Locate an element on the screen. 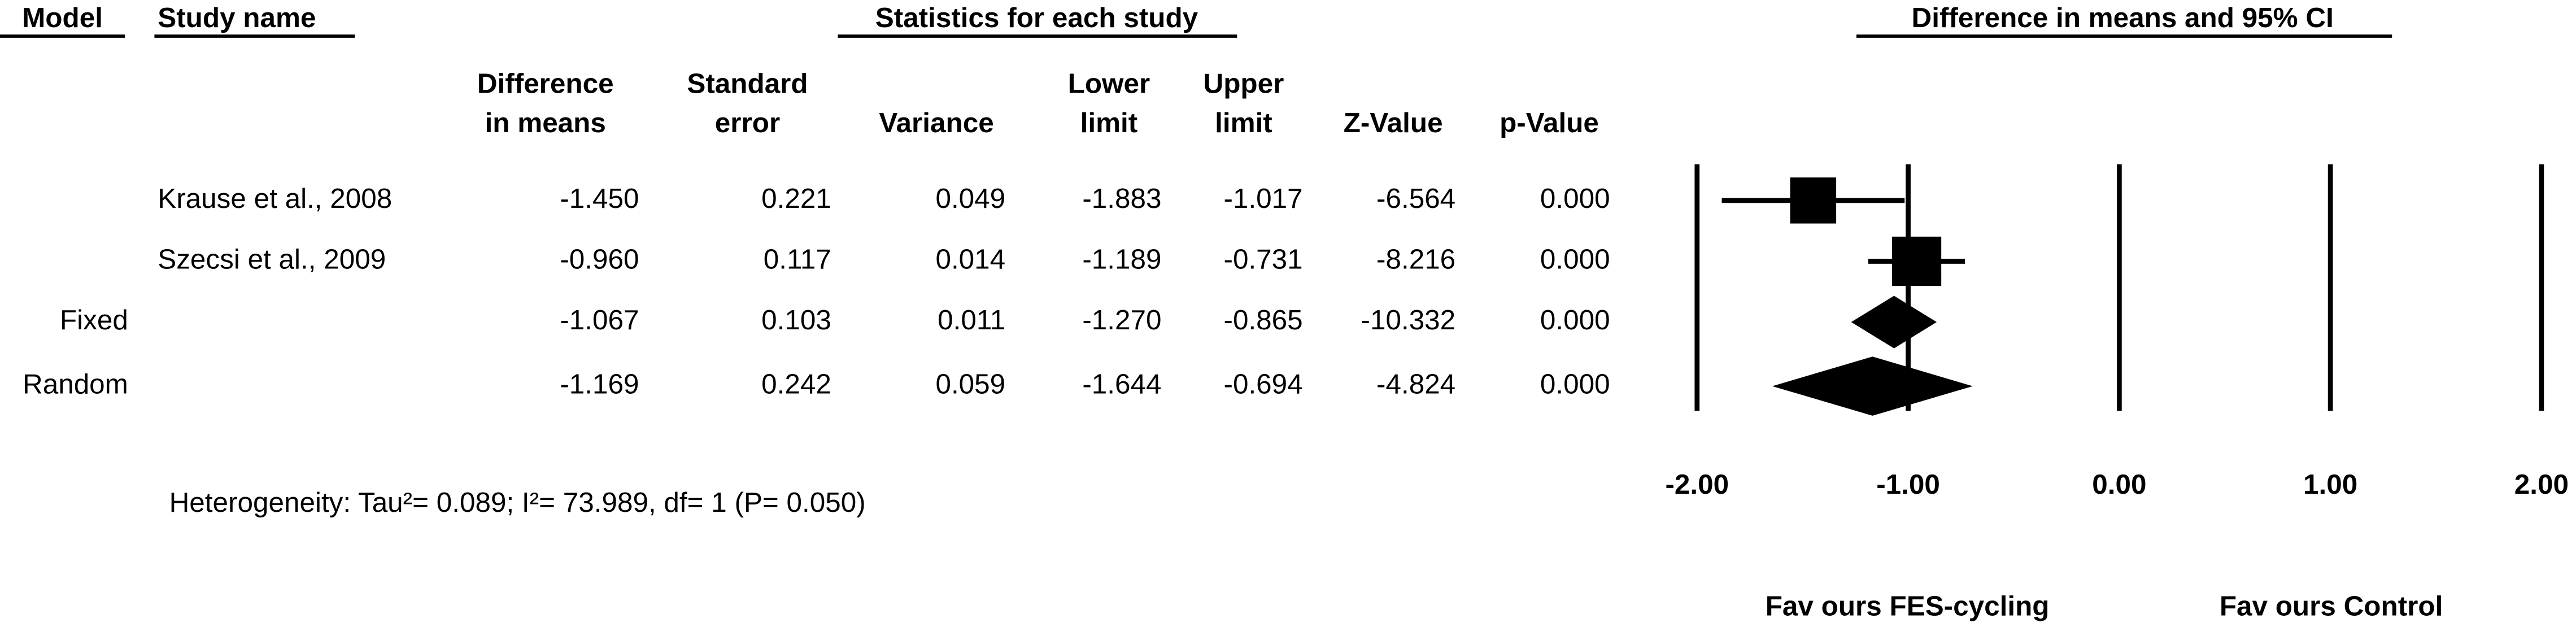 This screenshot has width=2576, height=631. column-header: error is located at coordinates (747, 123).